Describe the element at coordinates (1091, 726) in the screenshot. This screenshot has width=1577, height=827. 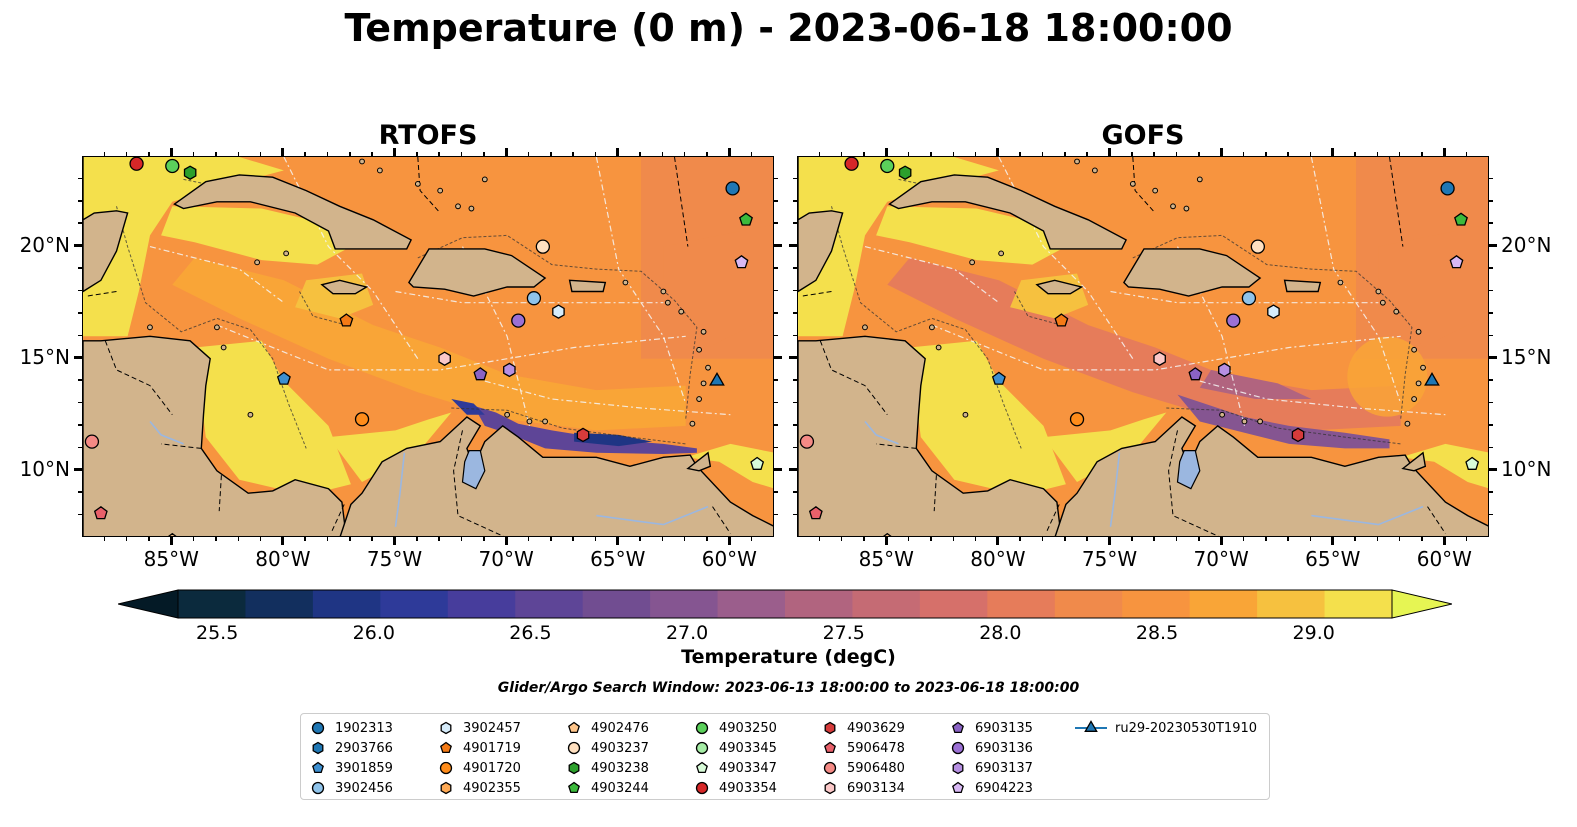
I see `legend-marker-ru29-20230530T1910` at that location.